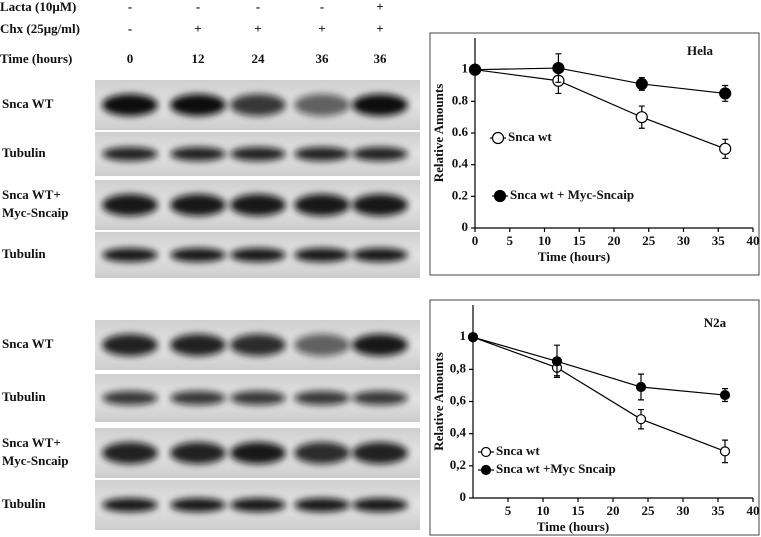  What do you see at coordinates (572, 194) in the screenshot?
I see `legend-label: Snca wt + Myc-Sncaip` at bounding box center [572, 194].